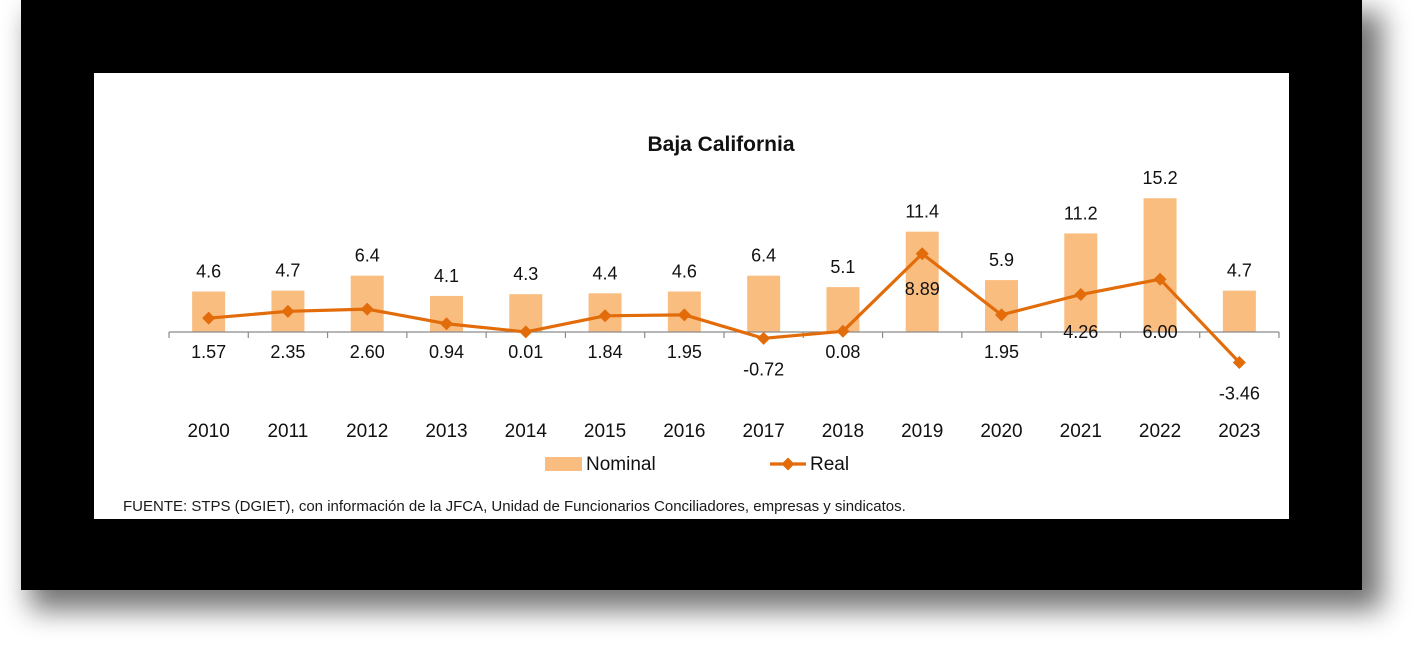 Image resolution: width=1428 pixels, height=657 pixels. Describe the element at coordinates (605, 431) in the screenshot. I see `x-tick-label-2015: 2015` at that location.